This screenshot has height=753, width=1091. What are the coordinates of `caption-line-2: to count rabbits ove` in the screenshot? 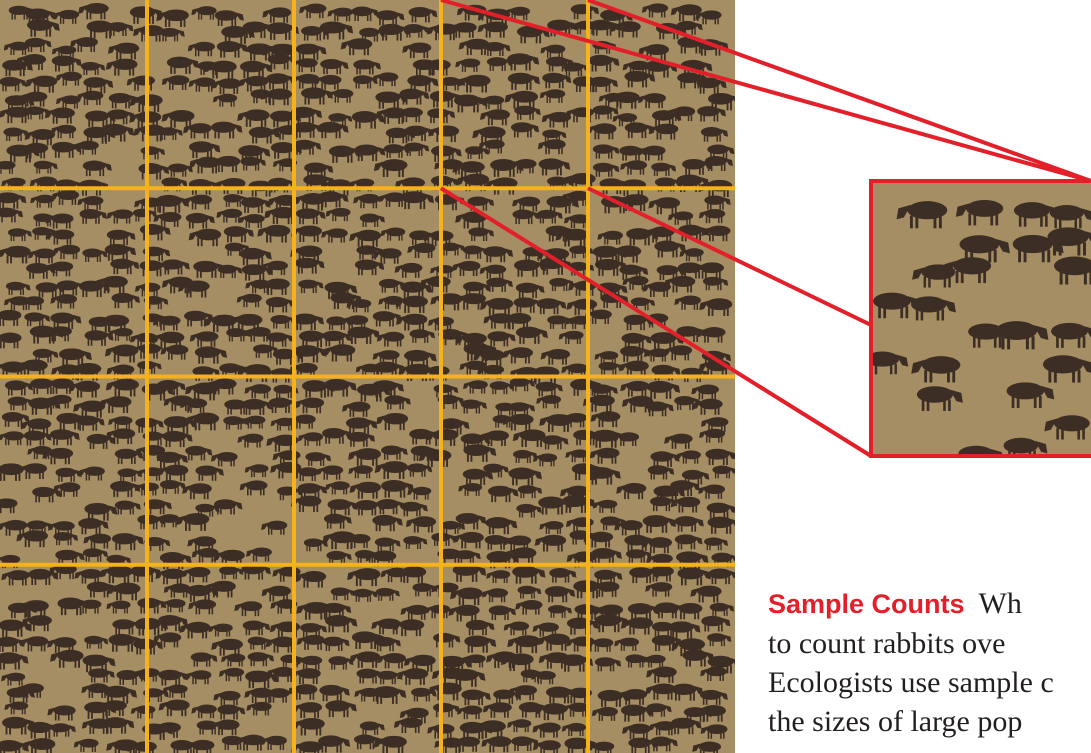 It's located at (887, 643).